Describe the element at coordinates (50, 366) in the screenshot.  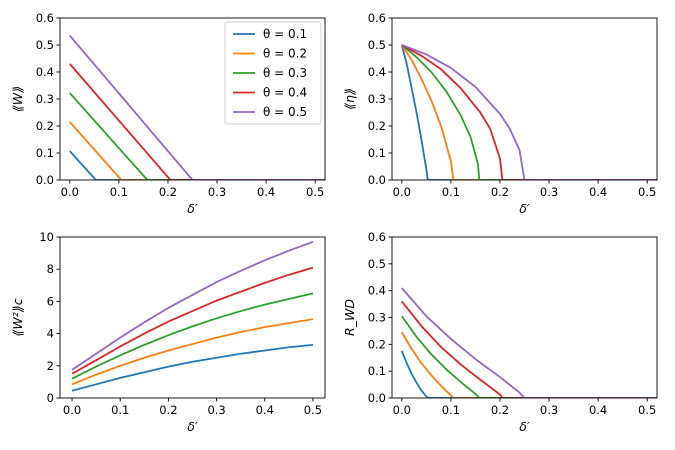
I see `y-tick-label: 2` at that location.